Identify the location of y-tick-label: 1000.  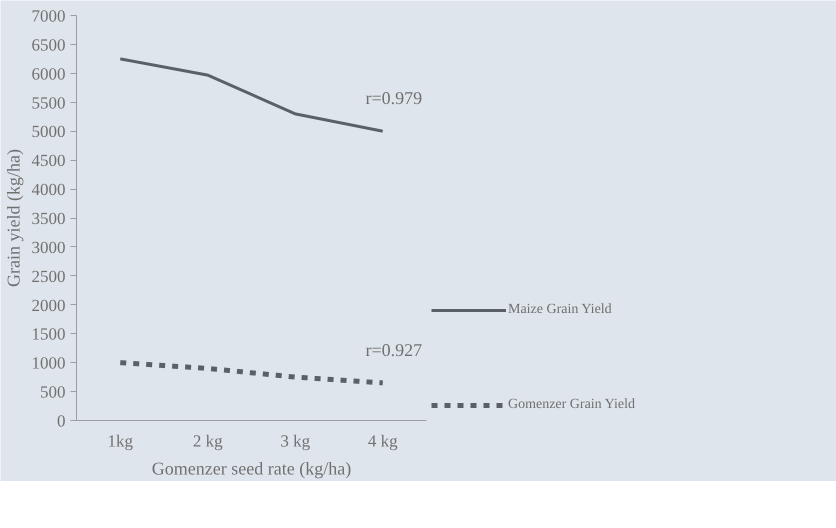
(49, 363).